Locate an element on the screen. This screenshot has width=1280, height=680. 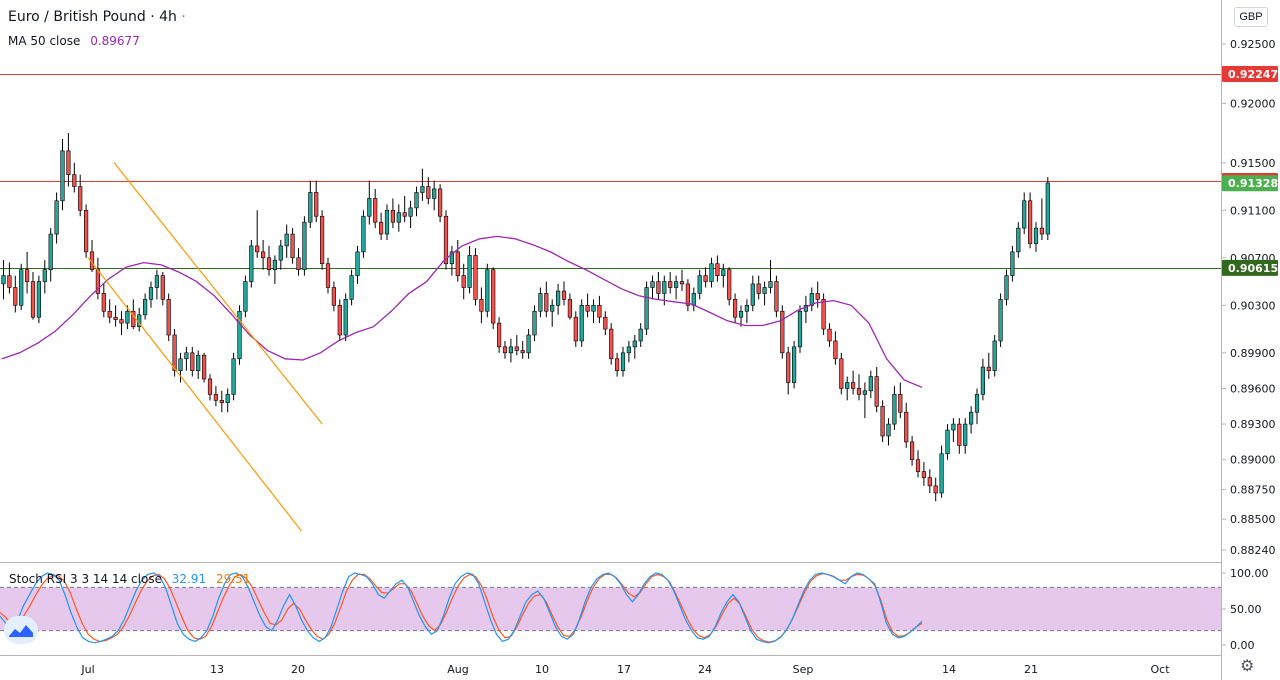
channel-upper-line is located at coordinates (218, 293).